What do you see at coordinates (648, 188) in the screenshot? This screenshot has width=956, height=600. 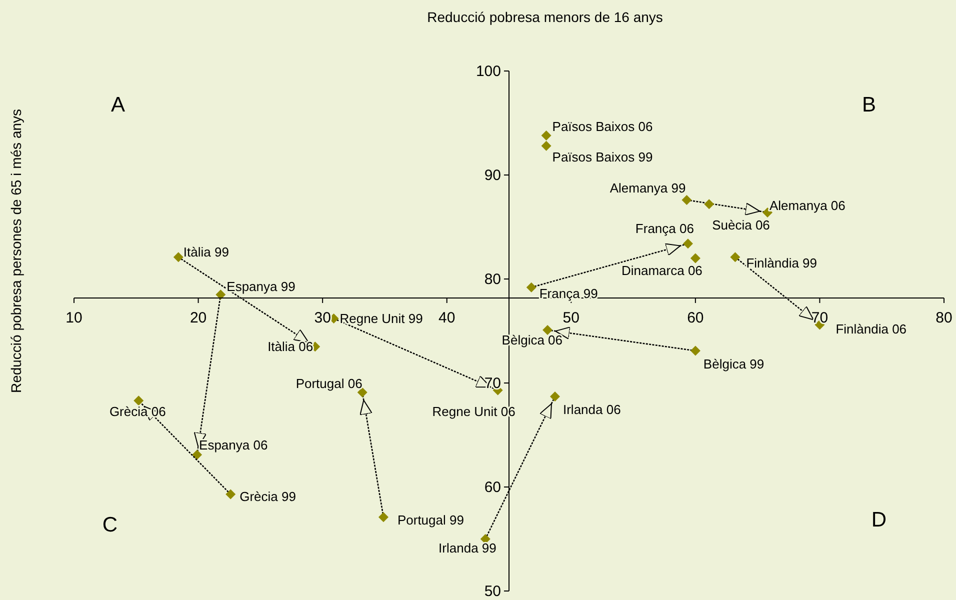 I see `annotation: Alemanya 99` at bounding box center [648, 188].